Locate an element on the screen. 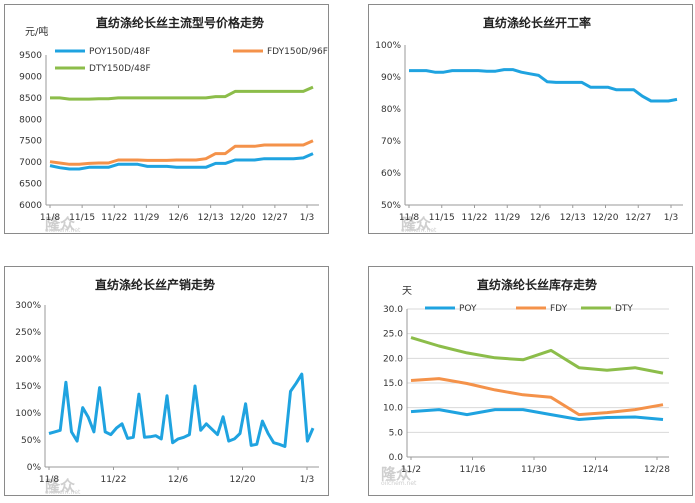 Image resolution: width=695 pixels, height=503 pixels. y-tick-label: 25.0 is located at coordinates (393, 335).